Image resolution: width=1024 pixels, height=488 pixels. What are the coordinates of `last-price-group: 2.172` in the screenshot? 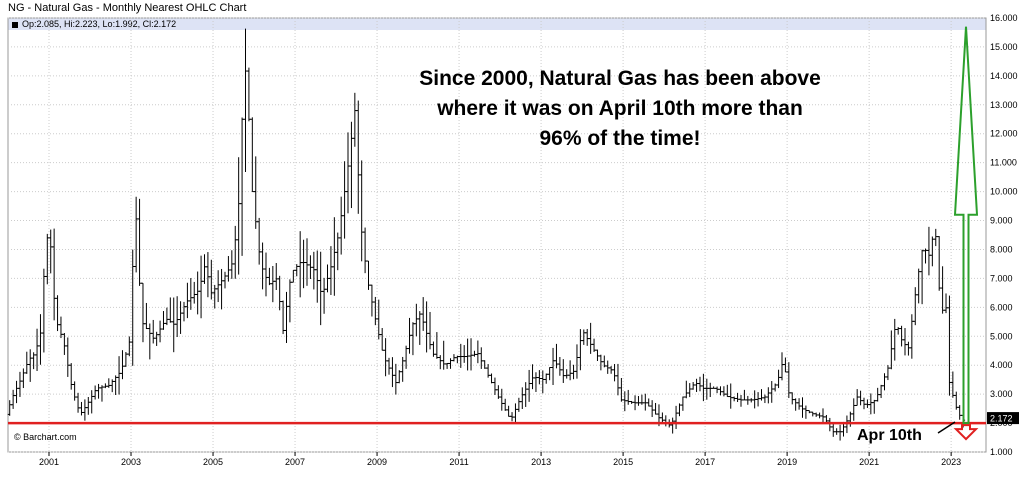 It's located at (1003, 418).